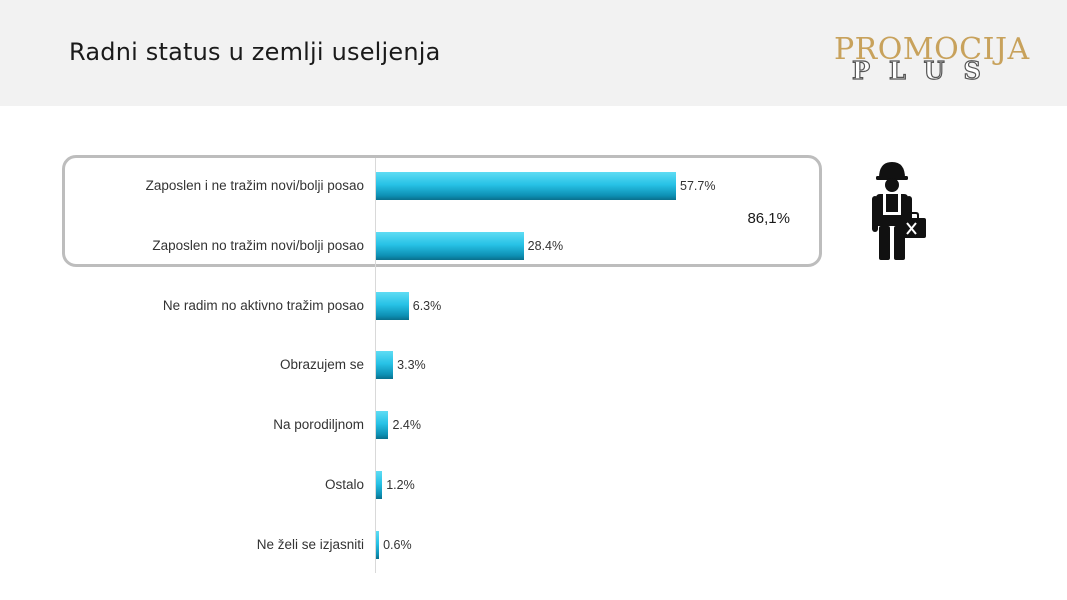 This screenshot has height=600, width=1067. Describe the element at coordinates (254, 185) in the screenshot. I see `category-label: Zaposlen i ne tražim novi/bolji posao` at that location.